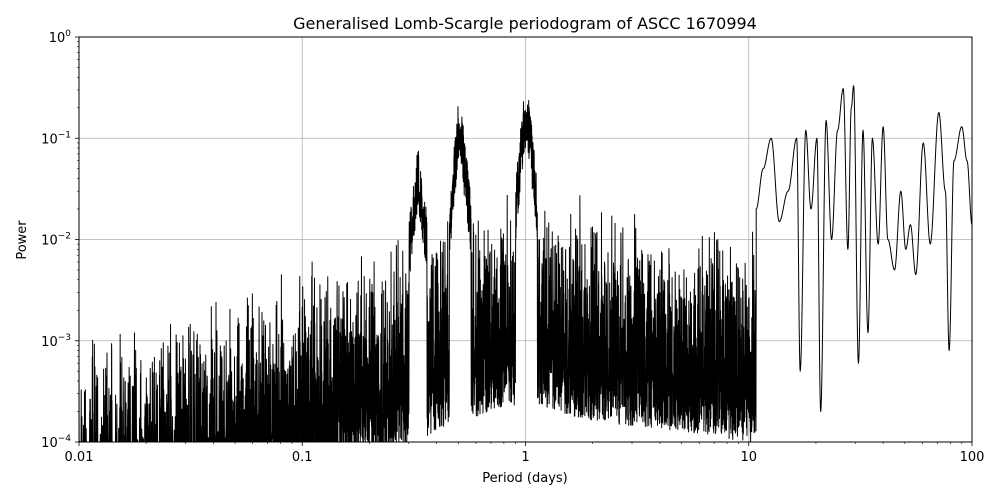  Describe the element at coordinates (60, 37) in the screenshot. I see `y-tick-label: 10⁰` at that location.